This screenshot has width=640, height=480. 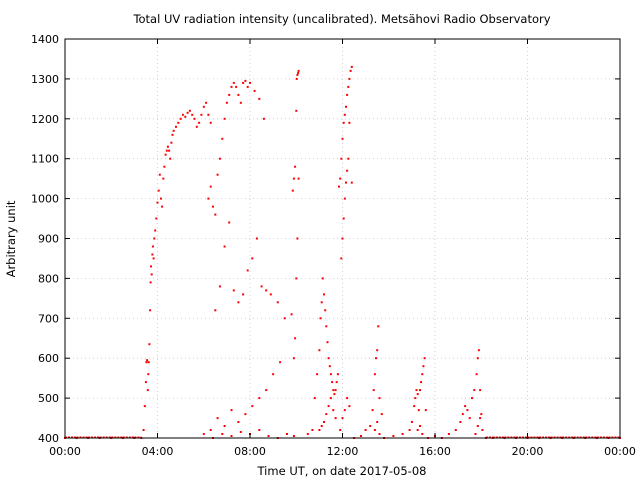 I want to click on x-tick-label: 20:00, so click(x=528, y=451).